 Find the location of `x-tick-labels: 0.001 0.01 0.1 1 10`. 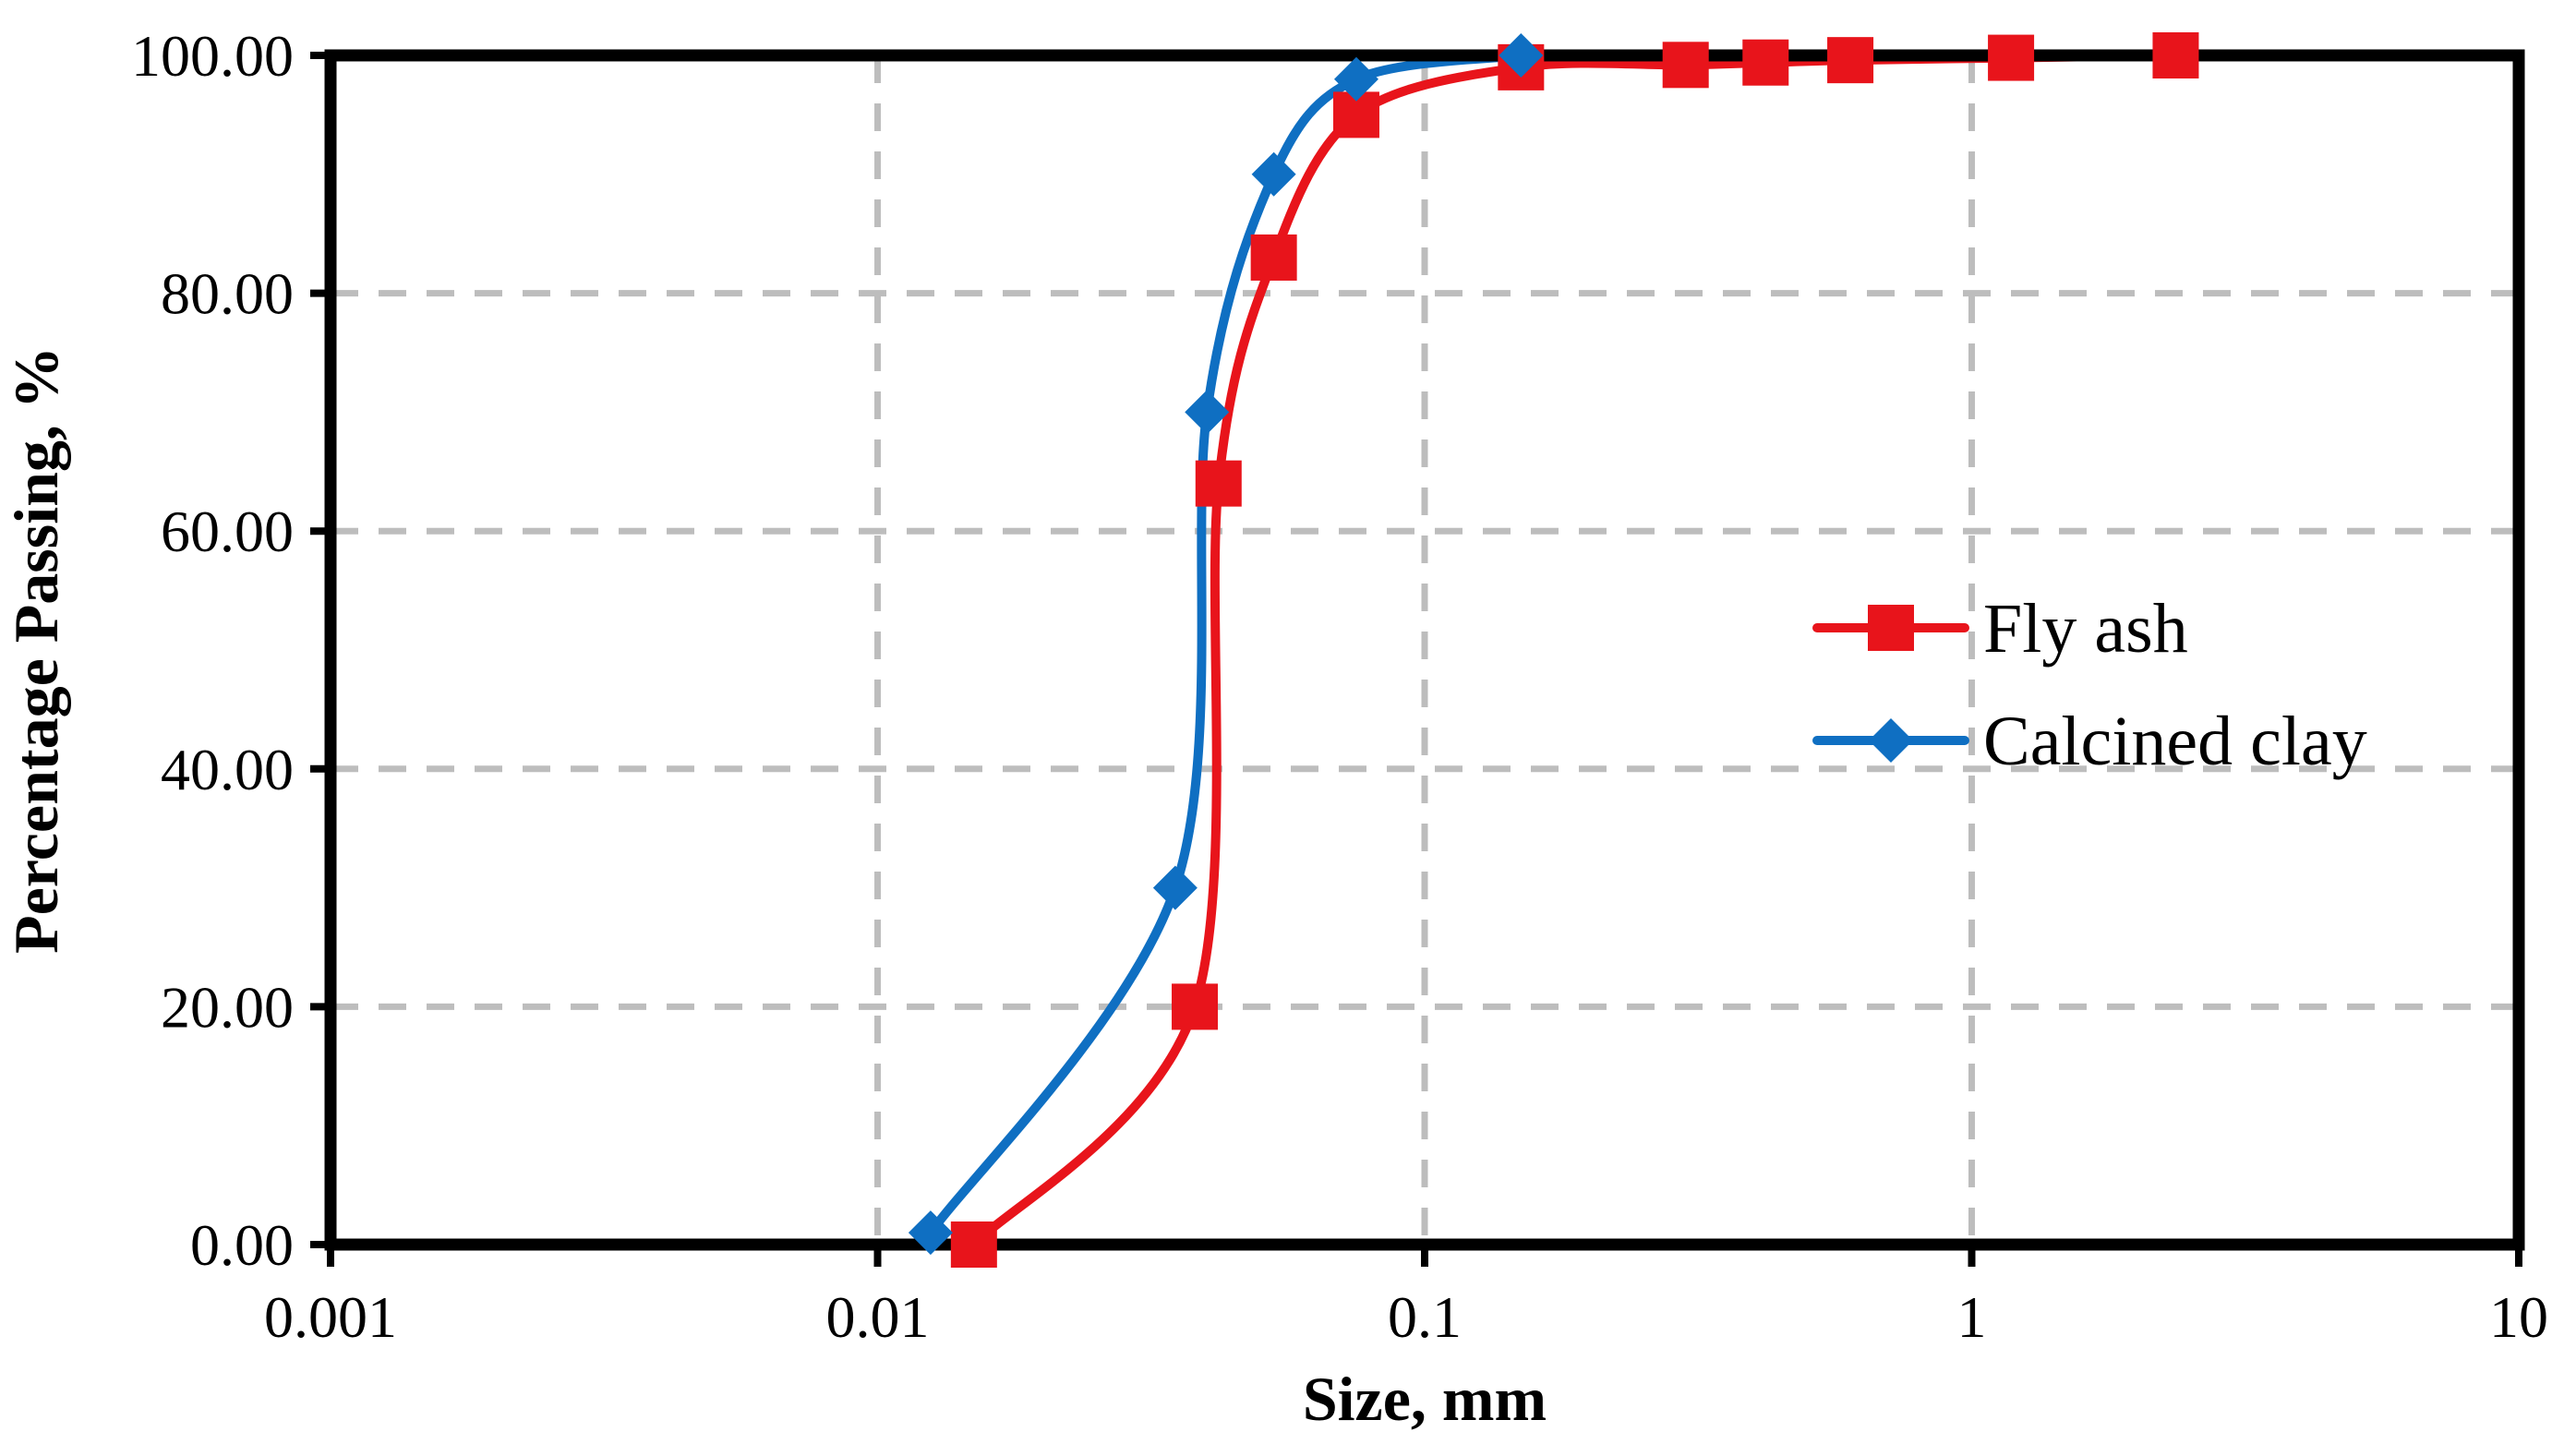

x-tick-labels: 0.001 0.01 0.1 1 10 is located at coordinates (1406, 1317).